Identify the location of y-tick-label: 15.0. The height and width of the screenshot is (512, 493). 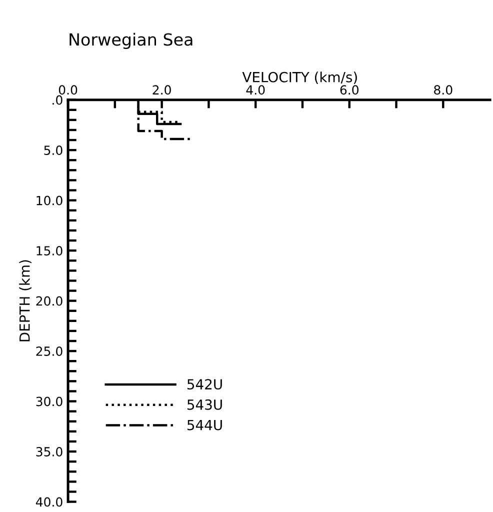
(49, 251).